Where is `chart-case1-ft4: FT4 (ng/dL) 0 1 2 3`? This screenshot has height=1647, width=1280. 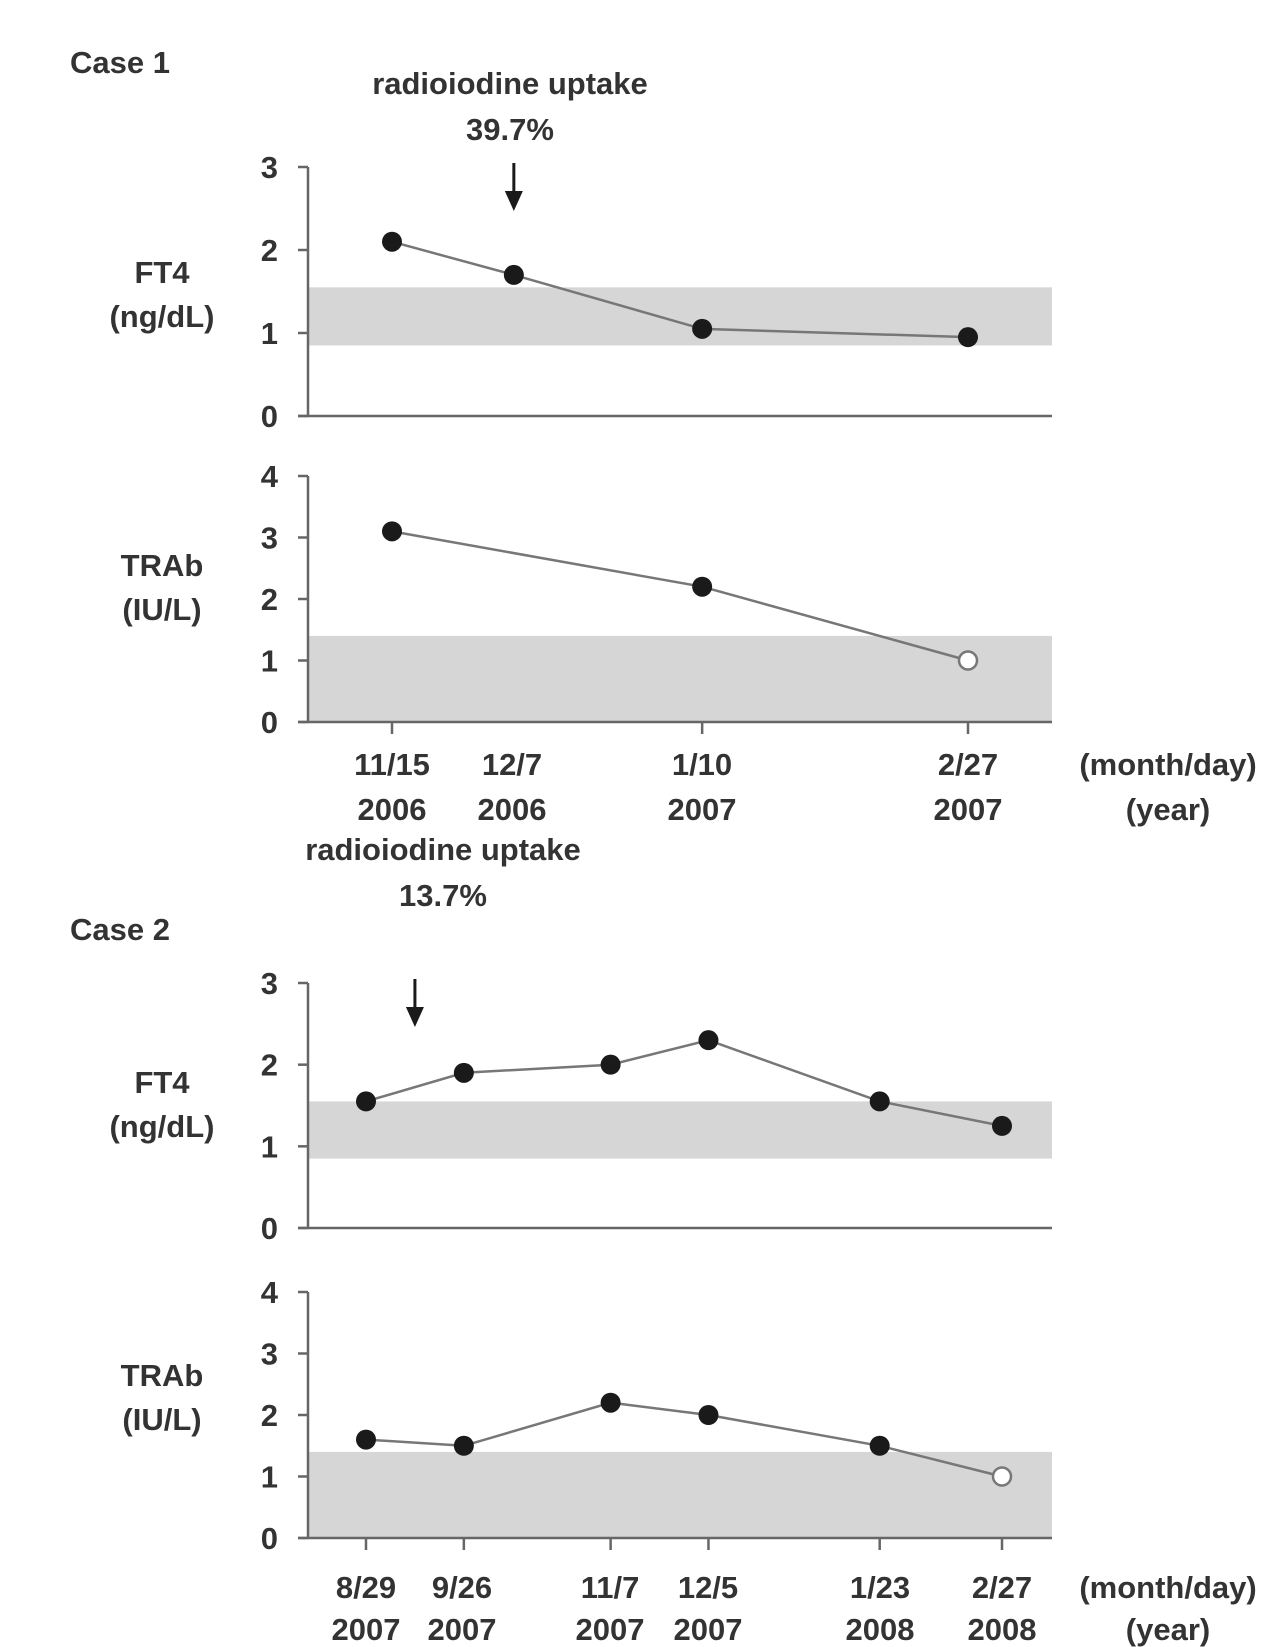 chart-case1-ft4: FT4 (ng/dL) 0 1 2 3 is located at coordinates (580, 292).